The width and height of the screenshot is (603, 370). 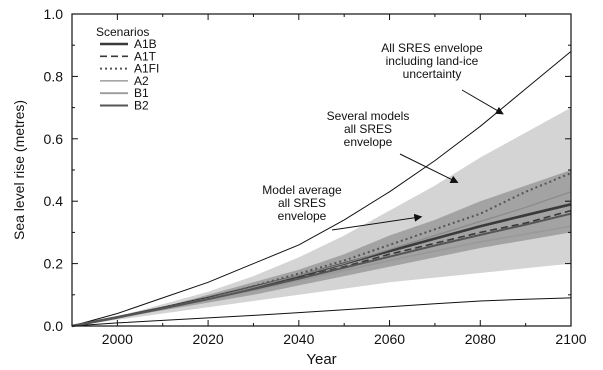 What do you see at coordinates (19, 170) in the screenshot?
I see `y-axis-label: Sea level rise (metres)` at bounding box center [19, 170].